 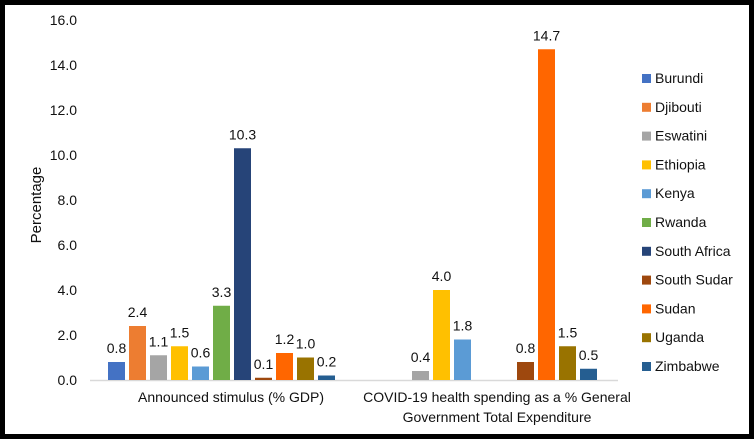 I want to click on data-label: 14.7, so click(x=546, y=35).